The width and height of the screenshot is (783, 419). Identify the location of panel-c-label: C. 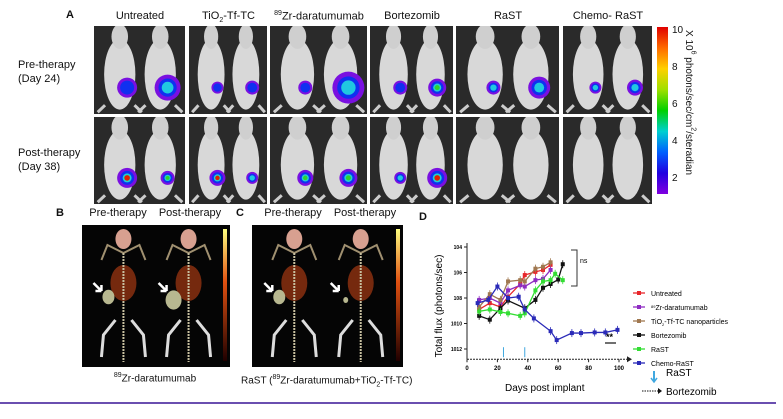
(240, 213).